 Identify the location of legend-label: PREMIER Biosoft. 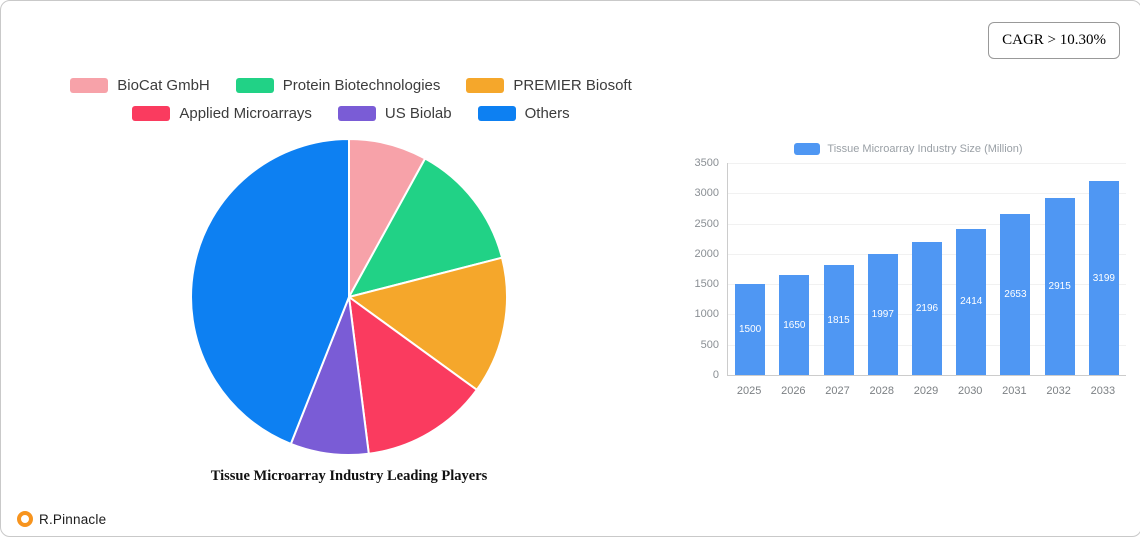
(572, 85).